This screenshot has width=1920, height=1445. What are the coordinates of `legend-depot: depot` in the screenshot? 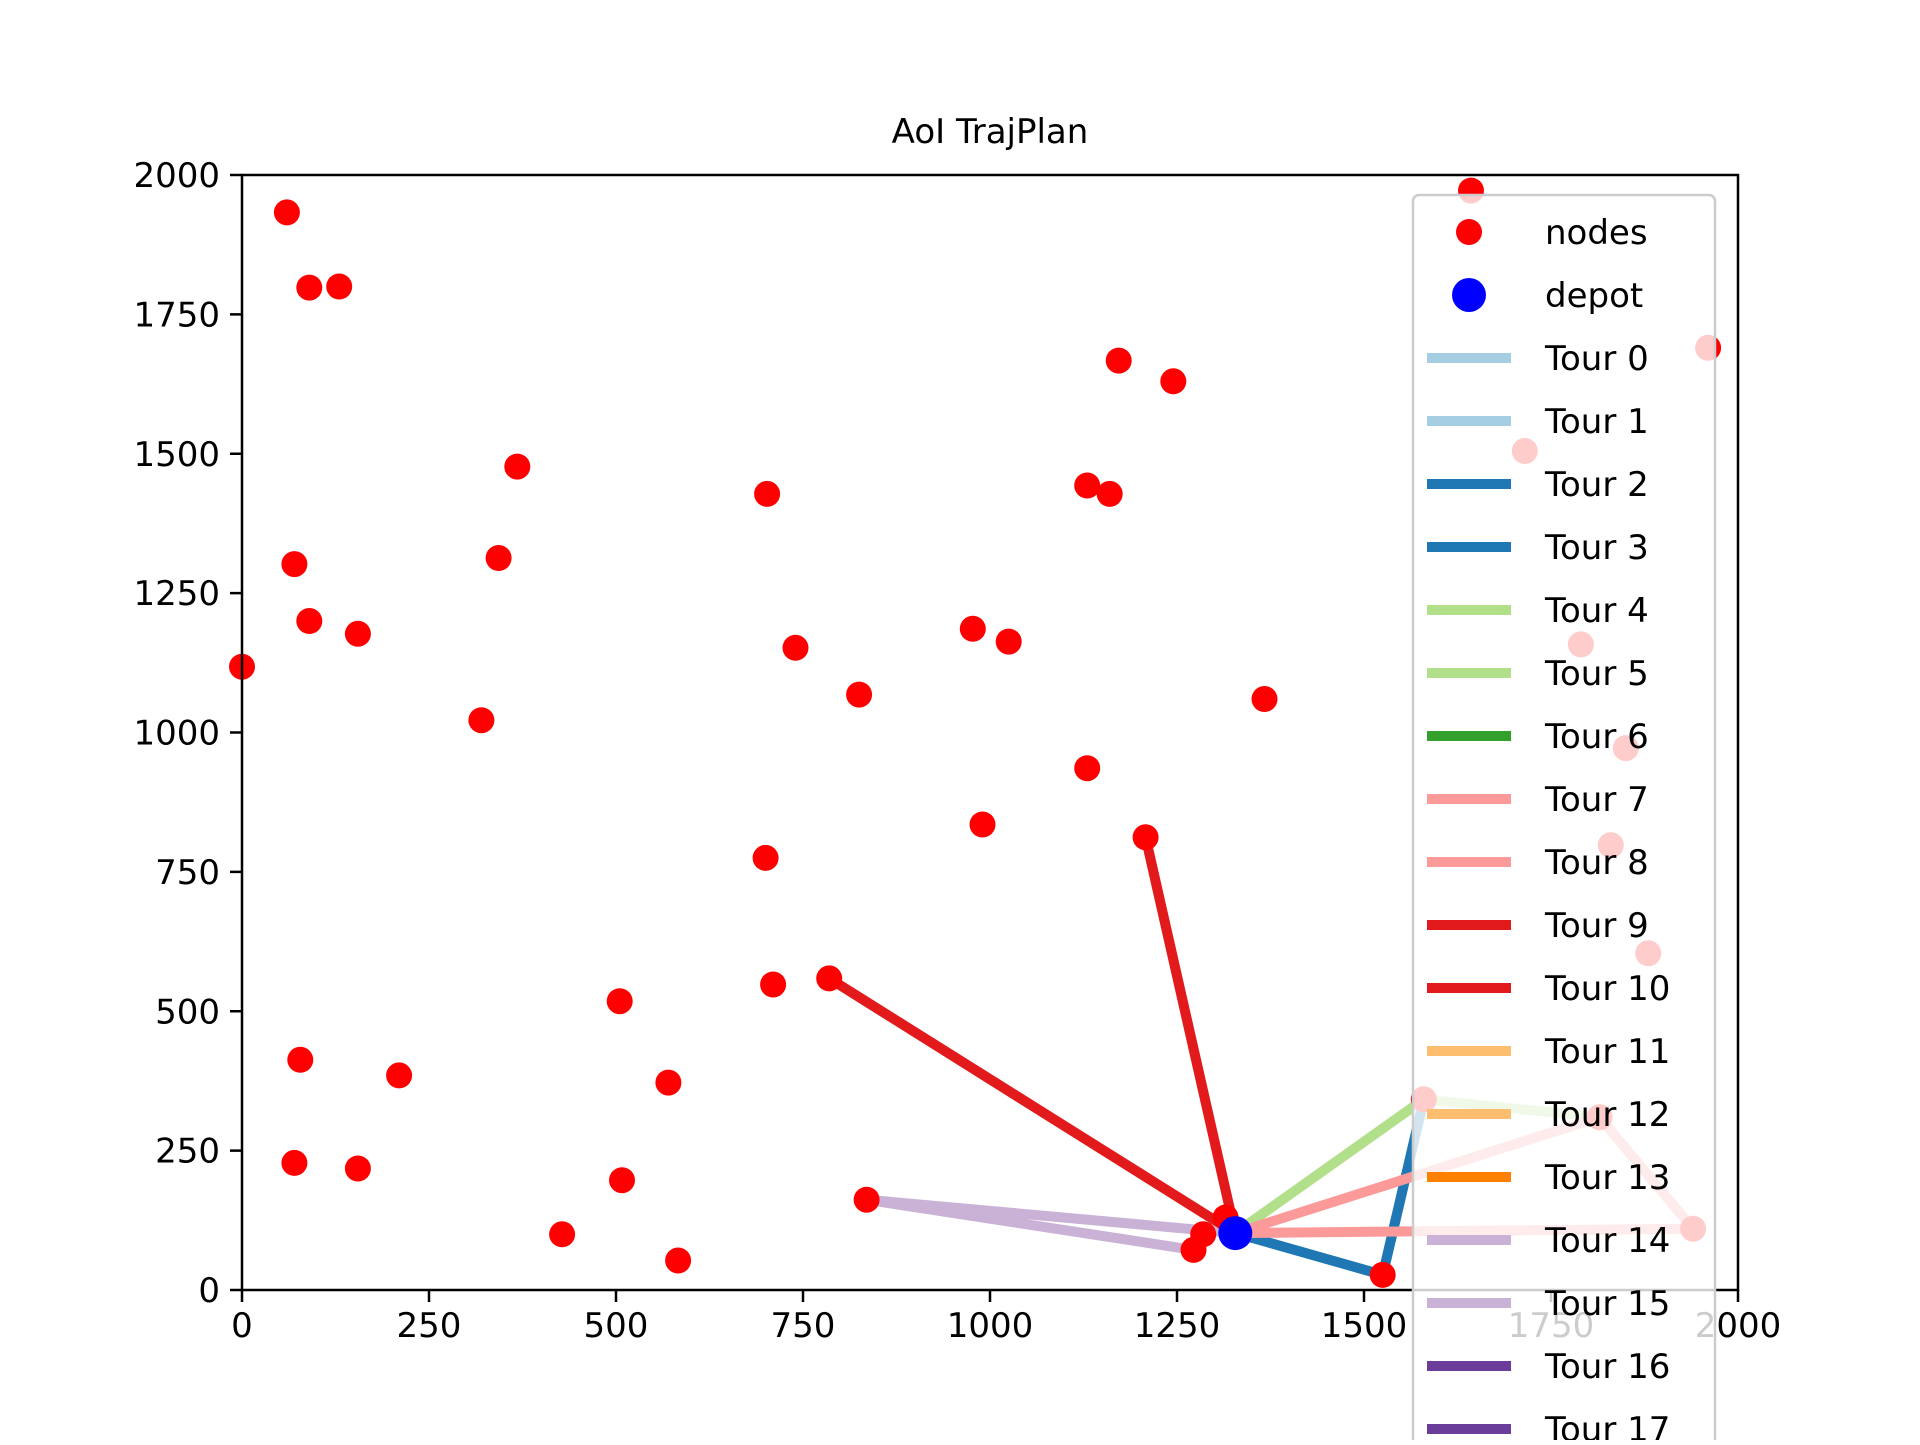 It's located at (1547, 296).